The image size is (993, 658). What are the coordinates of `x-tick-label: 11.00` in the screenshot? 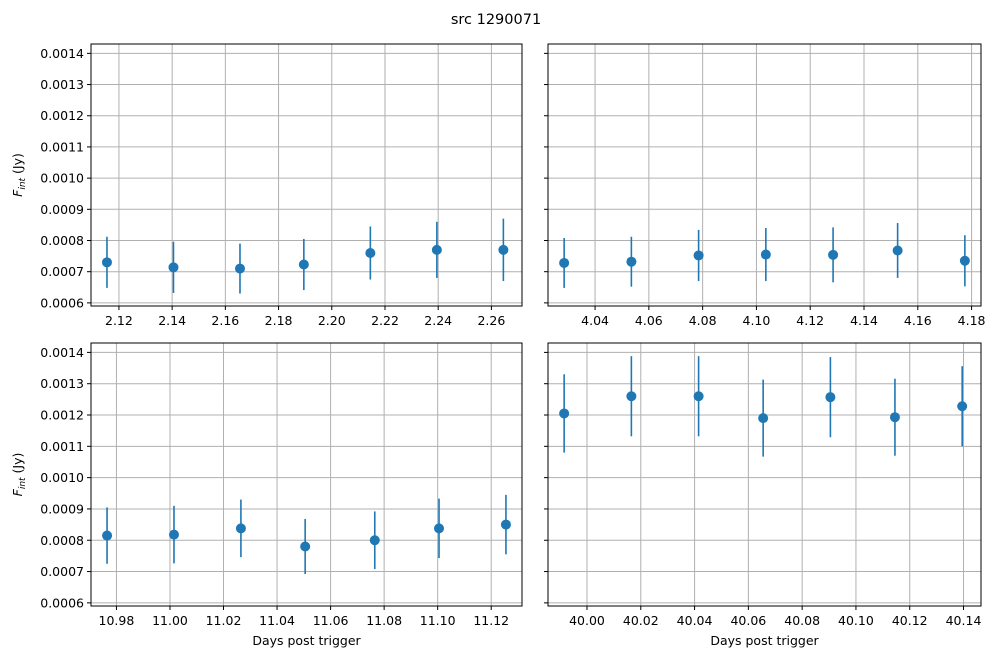 It's located at (170, 620).